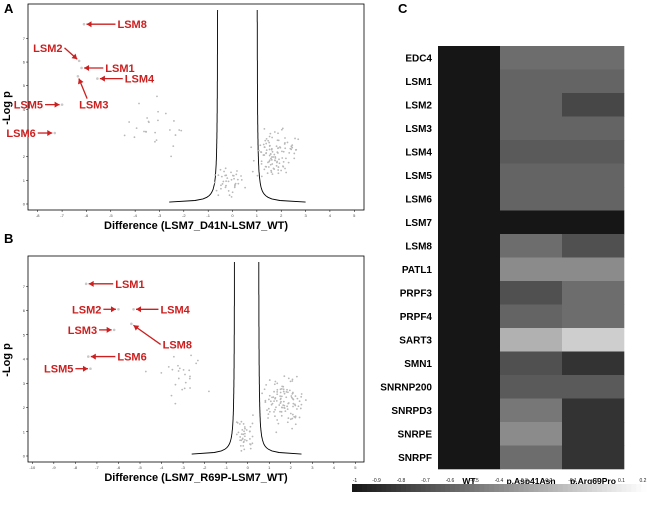 The image size is (649, 506). I want to click on colorbar-tick-label: -0.1, so click(572, 481).